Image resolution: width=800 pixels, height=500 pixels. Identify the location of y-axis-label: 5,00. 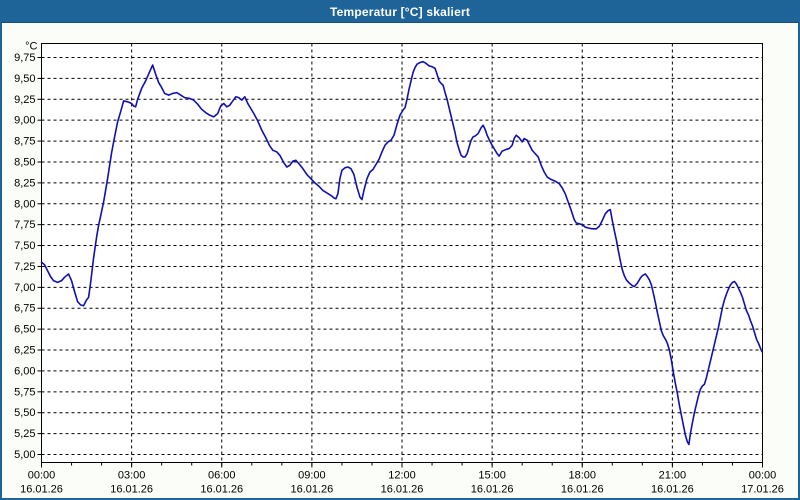
(24, 455).